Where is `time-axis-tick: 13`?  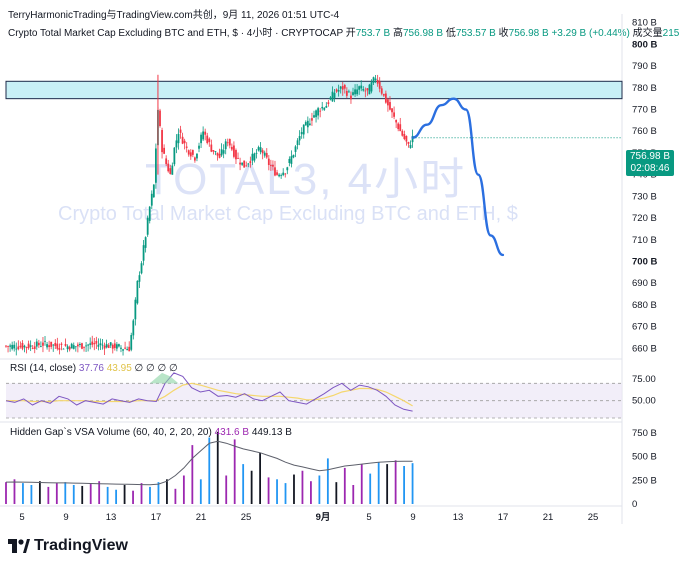 time-axis-tick: 13 is located at coordinates (458, 517).